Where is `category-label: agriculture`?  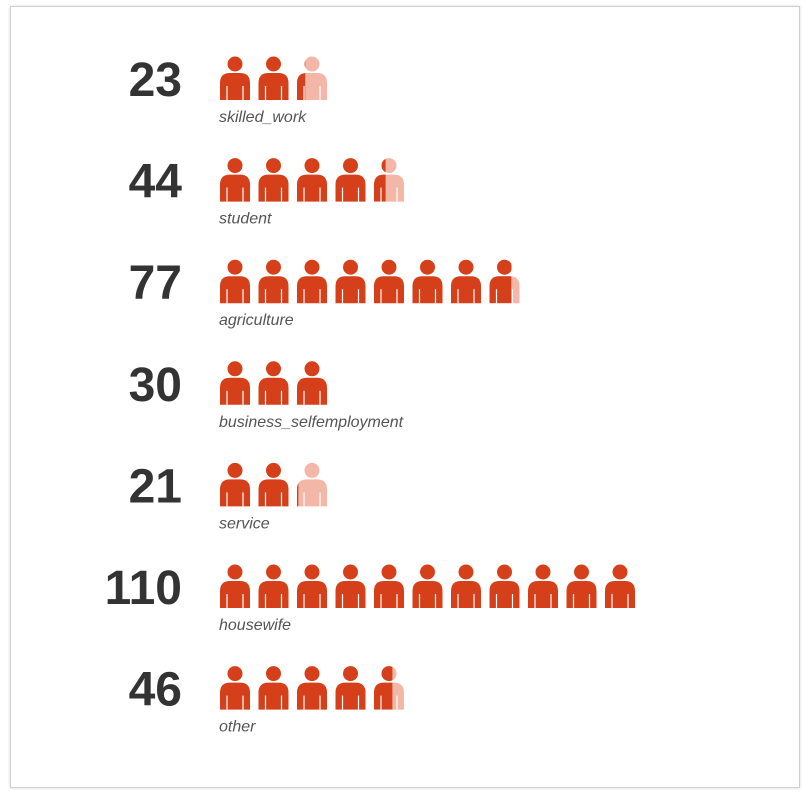 category-label: agriculture is located at coordinates (256, 320).